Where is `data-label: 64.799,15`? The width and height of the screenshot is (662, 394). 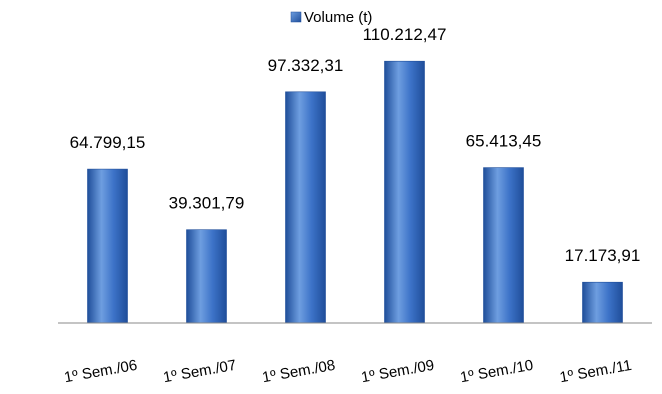
data-label: 64.799,15 is located at coordinates (108, 142).